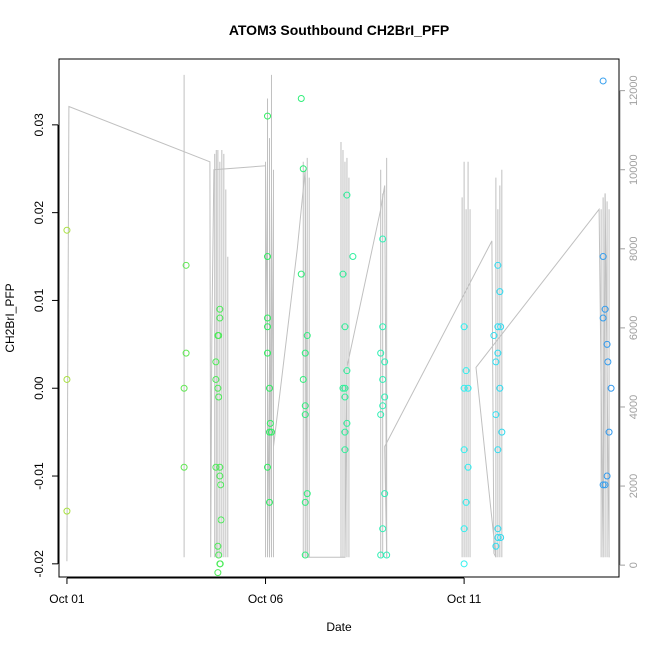 This screenshot has width=650, height=650. I want to click on y-tick-label: -0.02, so click(39, 564).